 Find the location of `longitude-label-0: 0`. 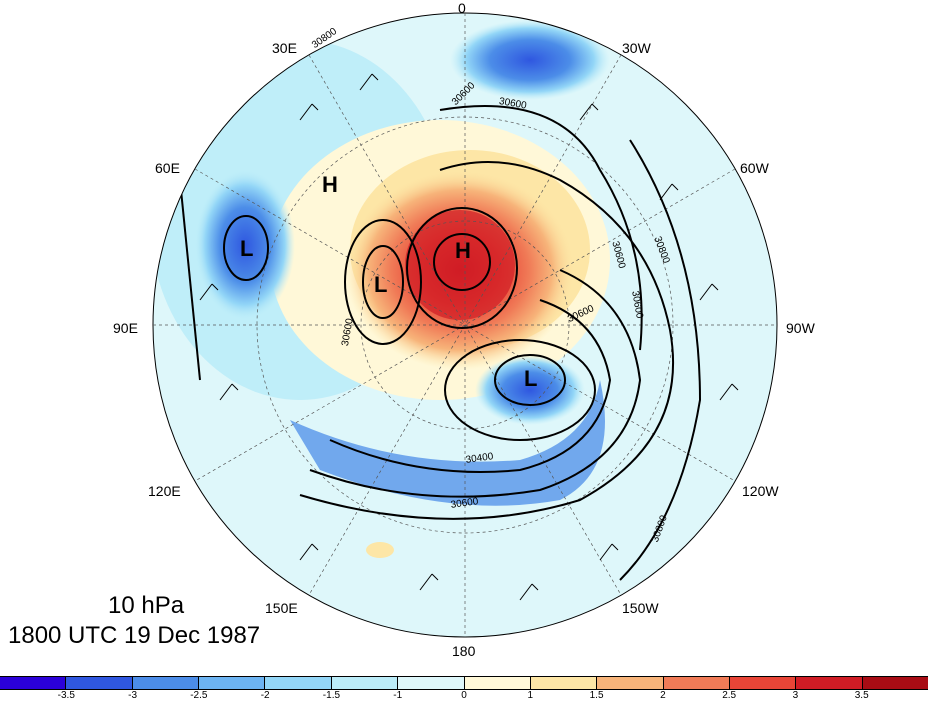

longitude-label-0: 0 is located at coordinates (462, 8).